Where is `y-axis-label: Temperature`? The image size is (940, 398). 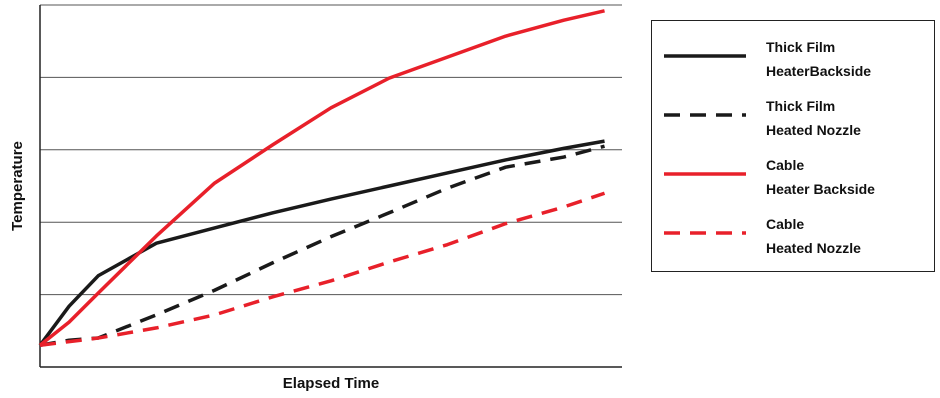
y-axis-label: Temperature is located at coordinates (17, 186).